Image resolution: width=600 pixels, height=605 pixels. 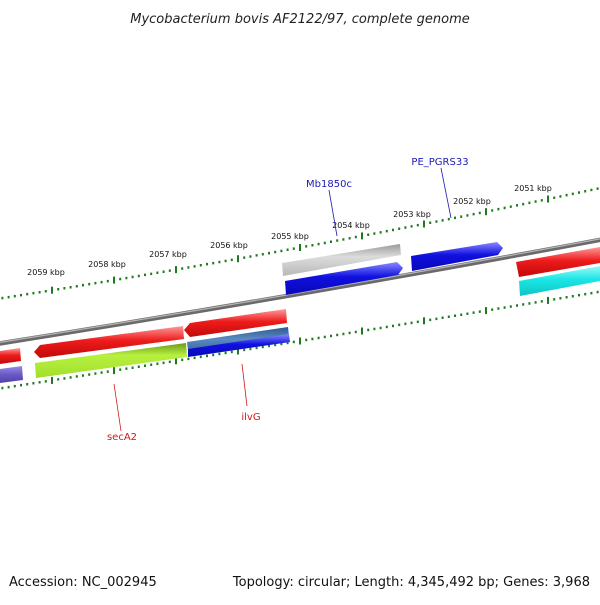 What do you see at coordinates (10, 356) in the screenshot?
I see `gene-feature-red-left` at bounding box center [10, 356].